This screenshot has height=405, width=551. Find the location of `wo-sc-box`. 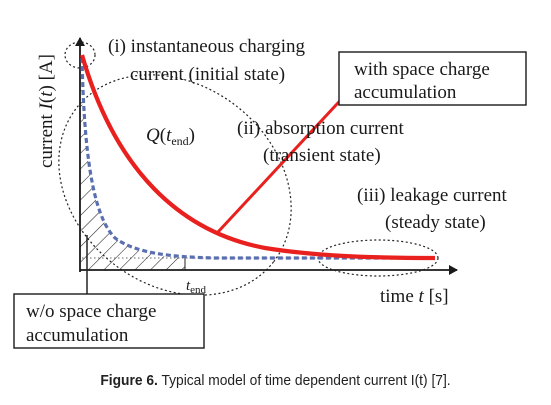

wo-sc-box is located at coordinates (109, 321).